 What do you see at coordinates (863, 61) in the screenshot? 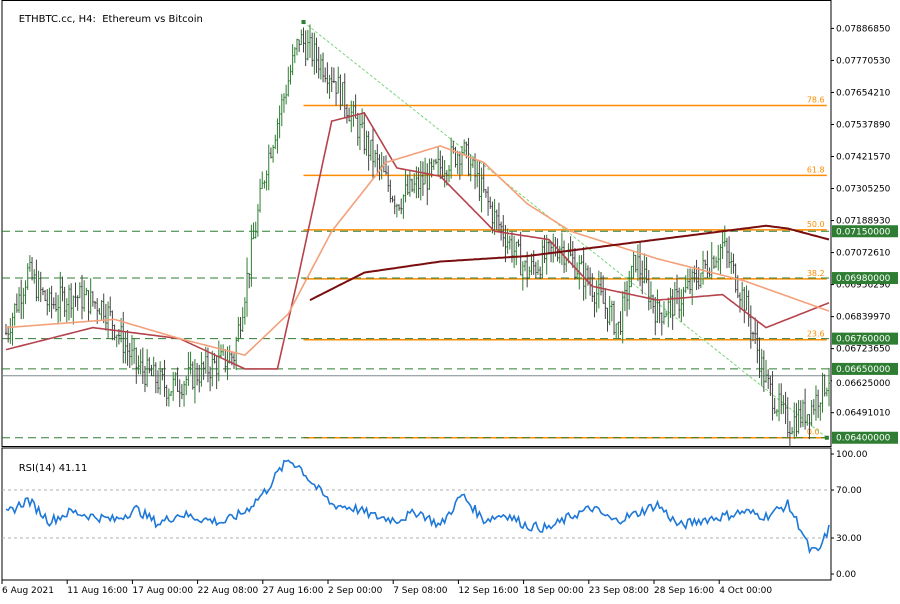
I see `price-axis-label: 0.07770530` at bounding box center [863, 61].